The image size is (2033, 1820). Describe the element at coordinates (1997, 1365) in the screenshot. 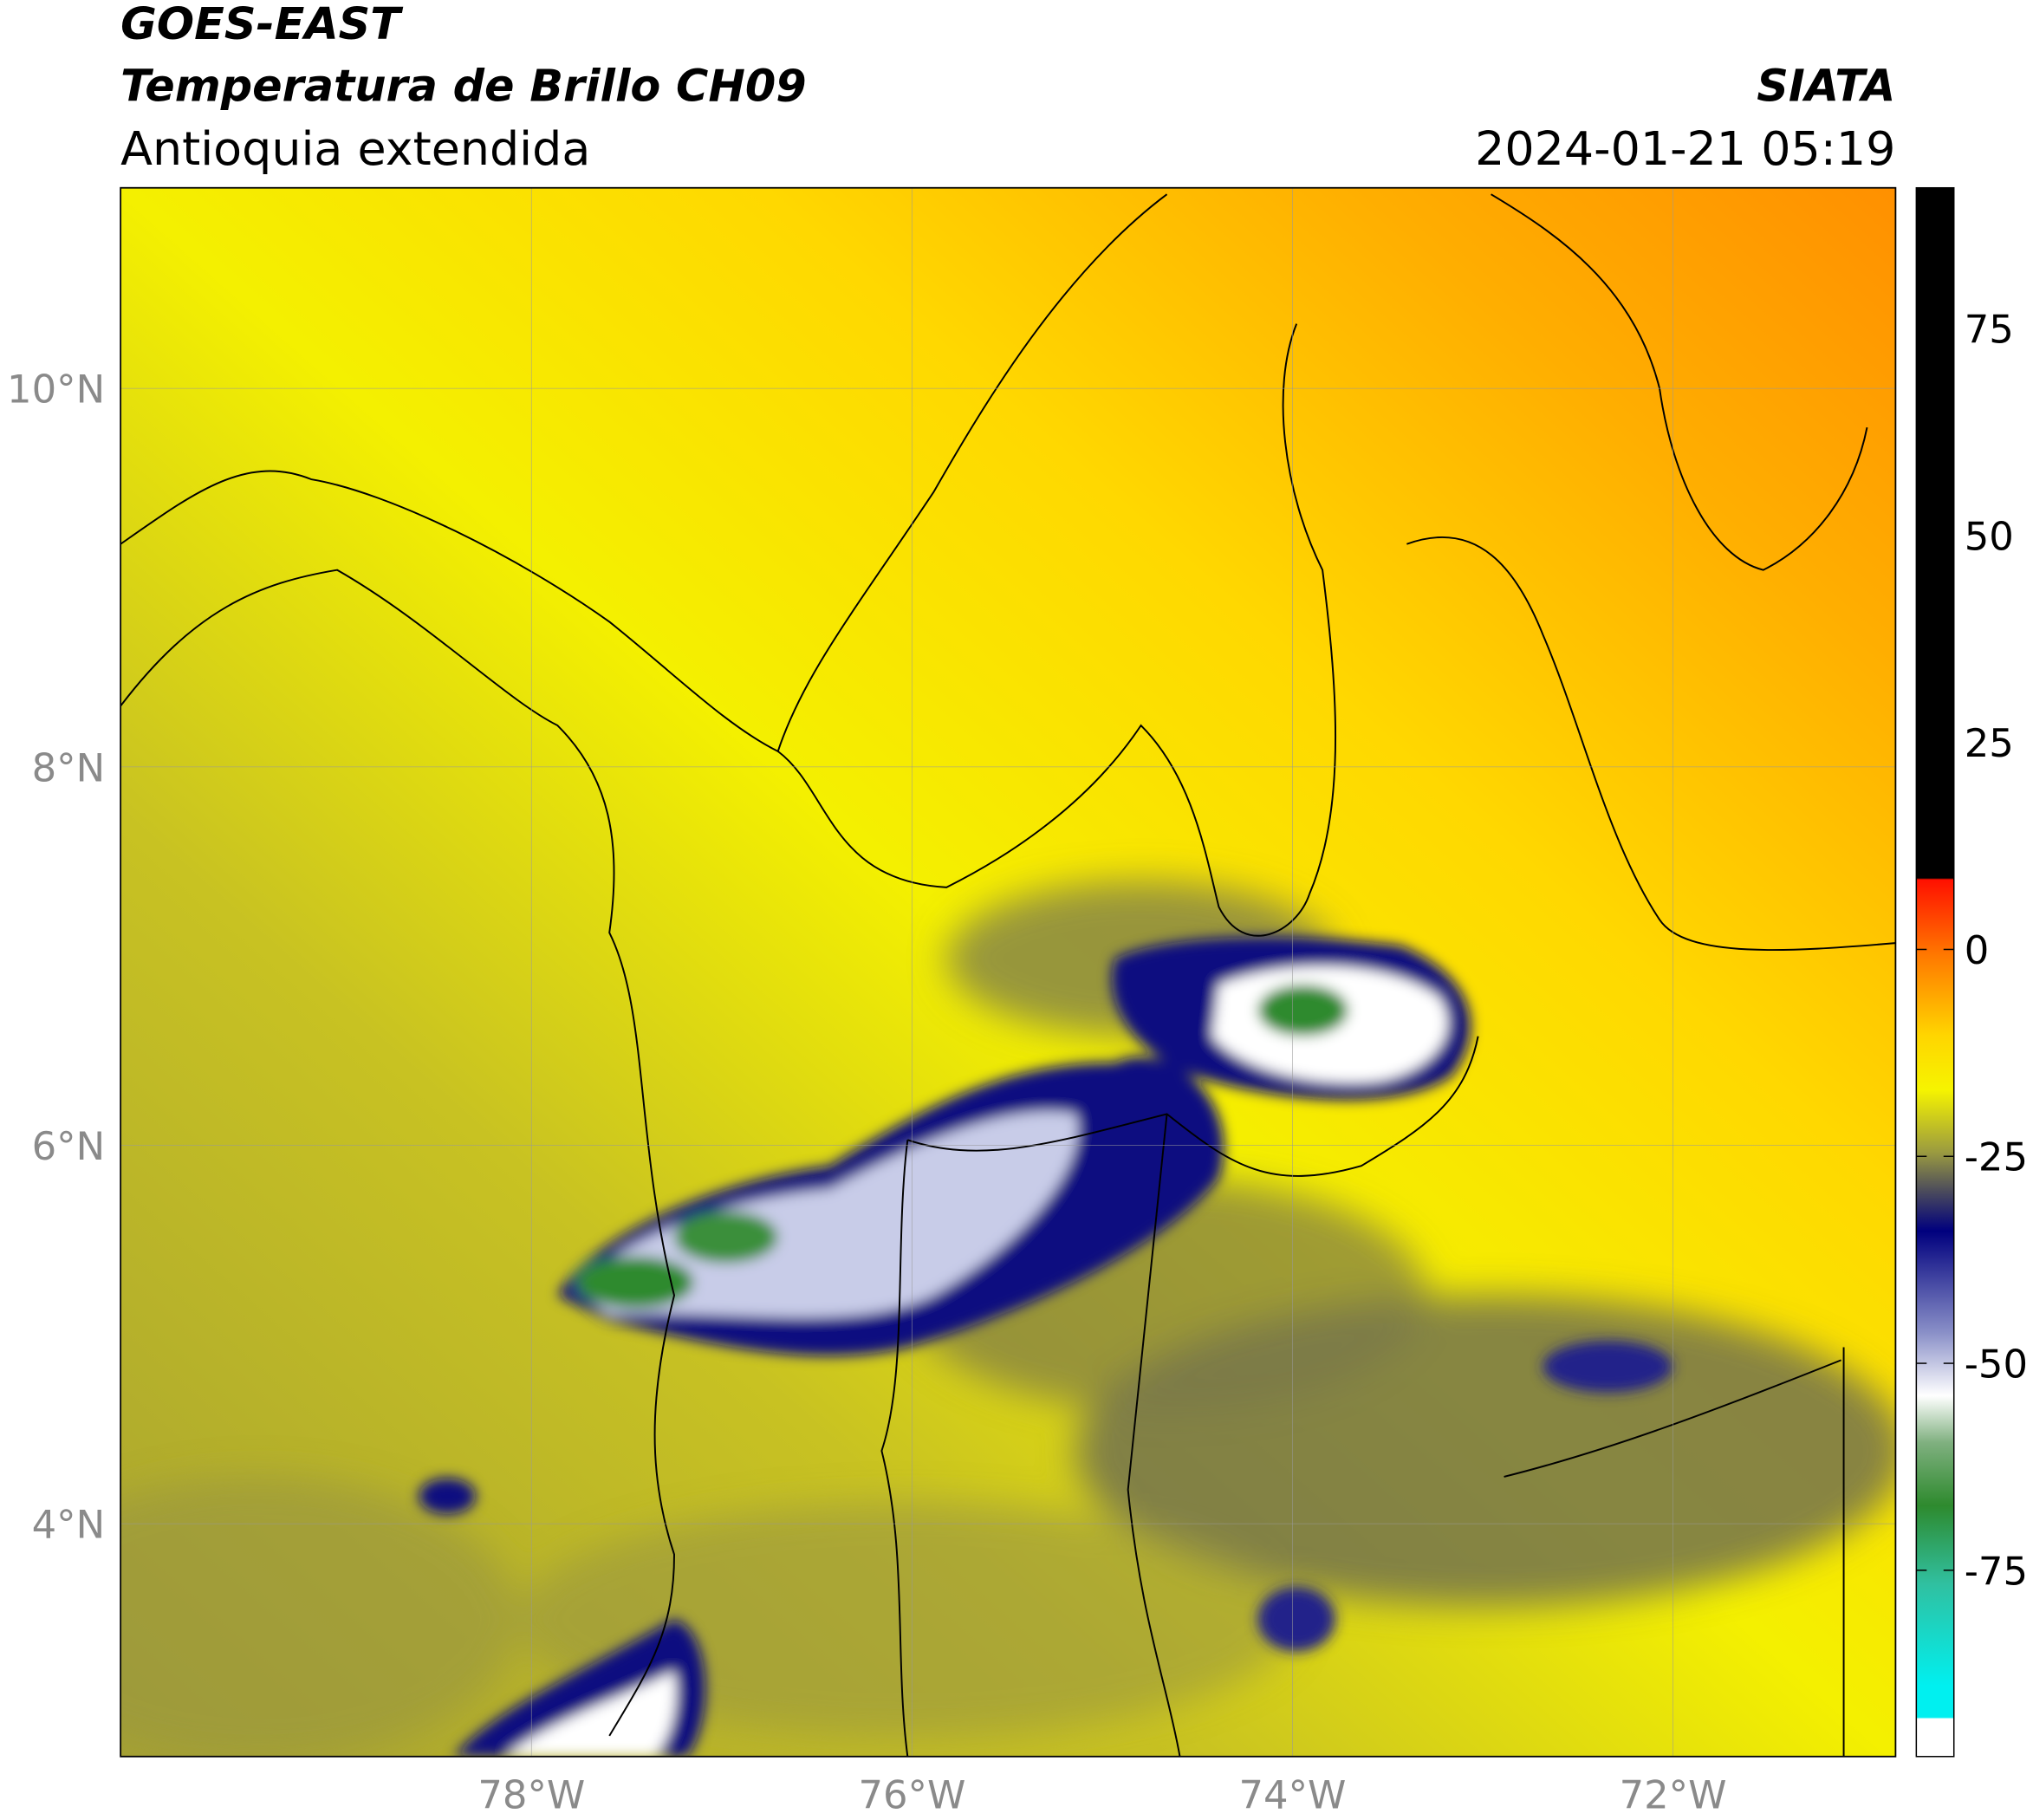

I see `colorbar-tick-label: -50` at that location.